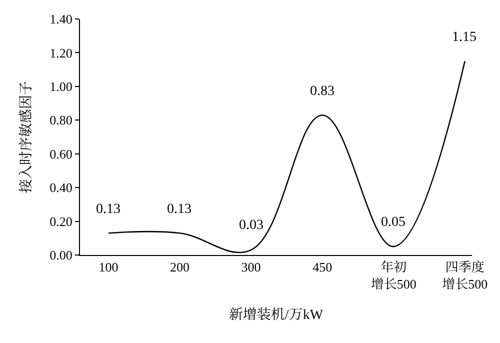 The height and width of the screenshot is (343, 500). Describe the element at coordinates (61, 154) in the screenshot. I see `y-tick-label: 0.60` at that location.